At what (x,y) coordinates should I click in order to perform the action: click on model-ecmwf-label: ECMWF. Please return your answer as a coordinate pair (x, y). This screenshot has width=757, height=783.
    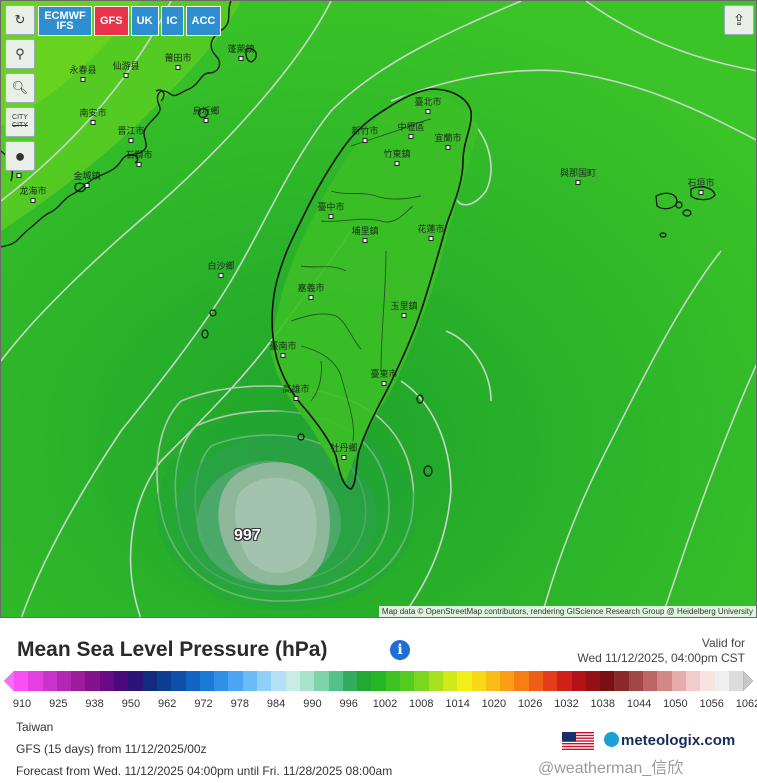
    Looking at the image, I should click on (65, 16).